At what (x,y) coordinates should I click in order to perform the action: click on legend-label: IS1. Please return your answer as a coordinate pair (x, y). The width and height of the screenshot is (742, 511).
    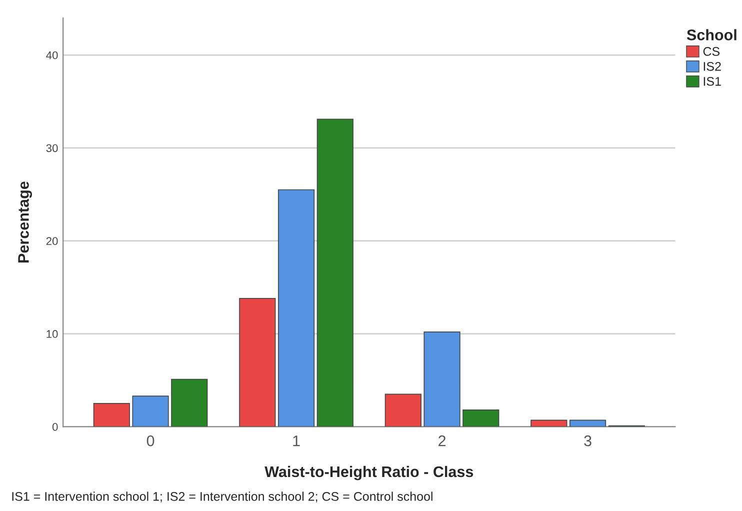
    Looking at the image, I should click on (712, 81).